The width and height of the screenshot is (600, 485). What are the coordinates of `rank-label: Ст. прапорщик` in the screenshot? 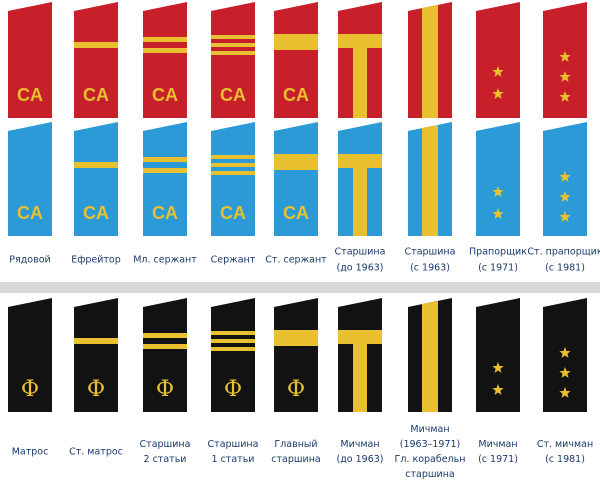 It's located at (563, 252).